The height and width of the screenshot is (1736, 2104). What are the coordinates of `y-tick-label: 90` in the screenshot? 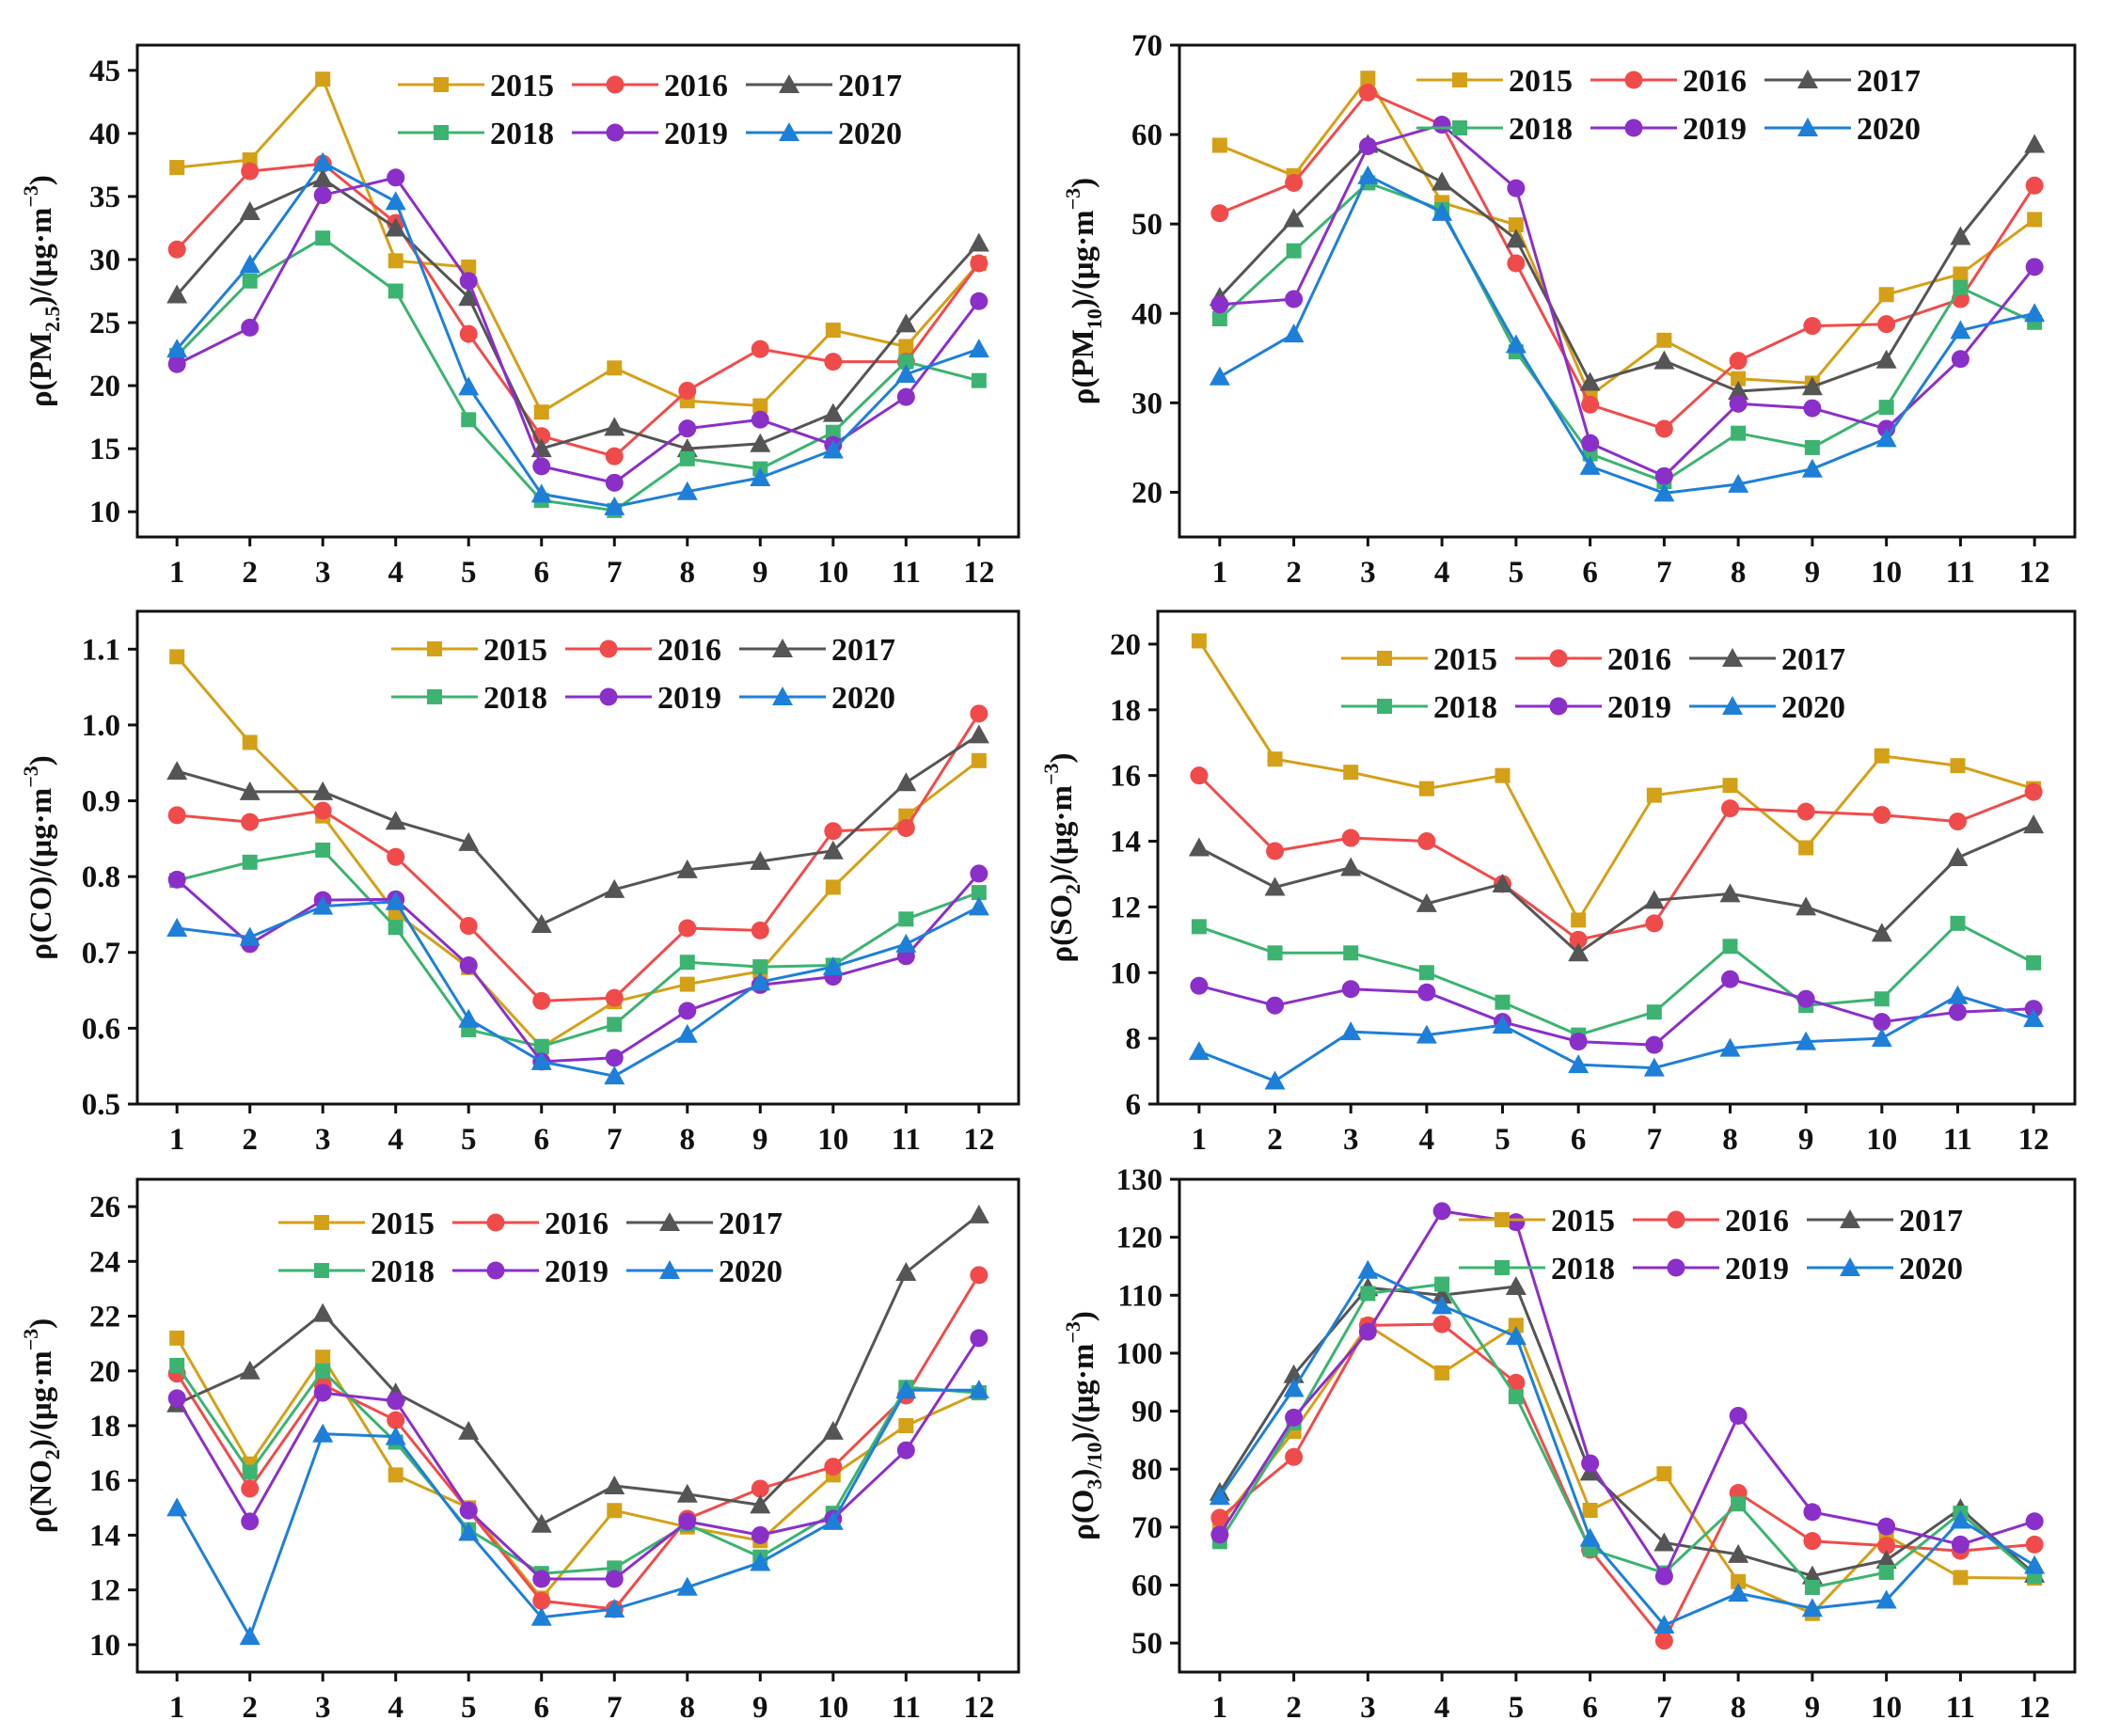 It's located at (1147, 1412).